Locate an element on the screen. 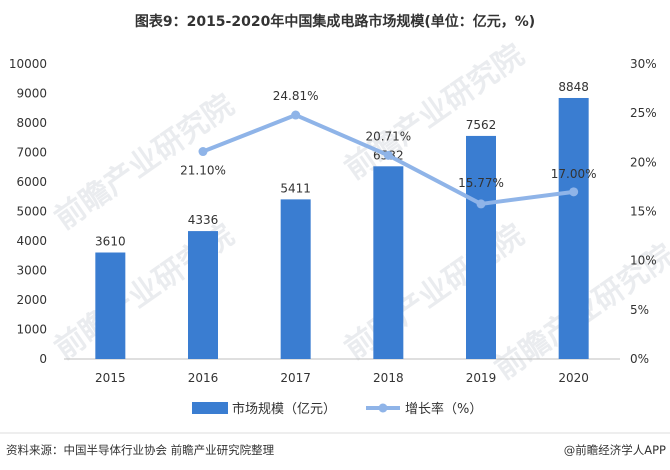 The image size is (670, 470). left-tick-label: 0 is located at coordinates (43, 359).